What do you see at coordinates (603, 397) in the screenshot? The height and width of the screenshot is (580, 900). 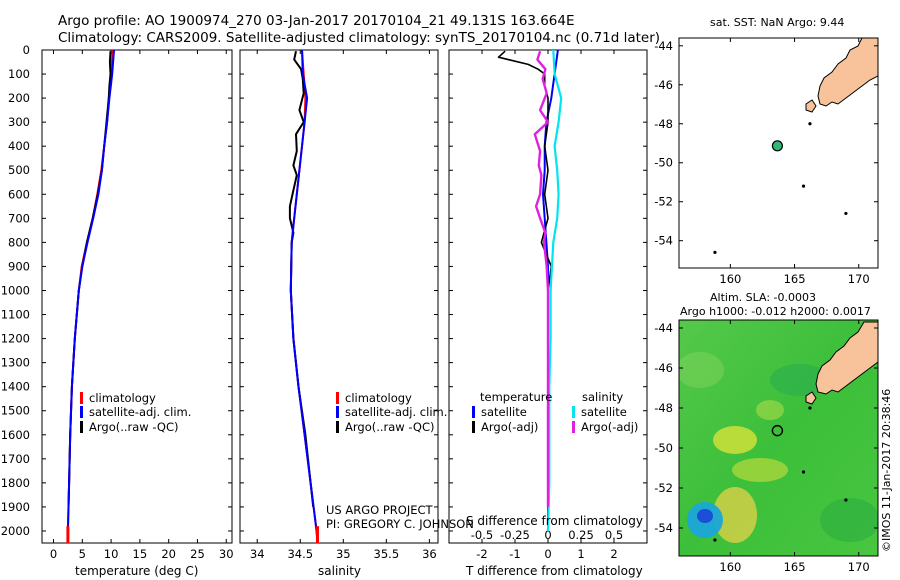 I see `legend-diff-salinity-title: salinity` at bounding box center [603, 397].